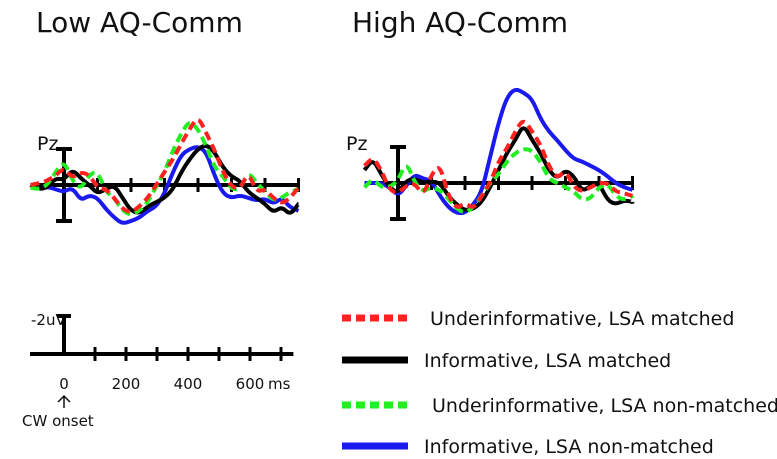  Describe the element at coordinates (64, 401) in the screenshot. I see `onset-arrow-icon` at that location.